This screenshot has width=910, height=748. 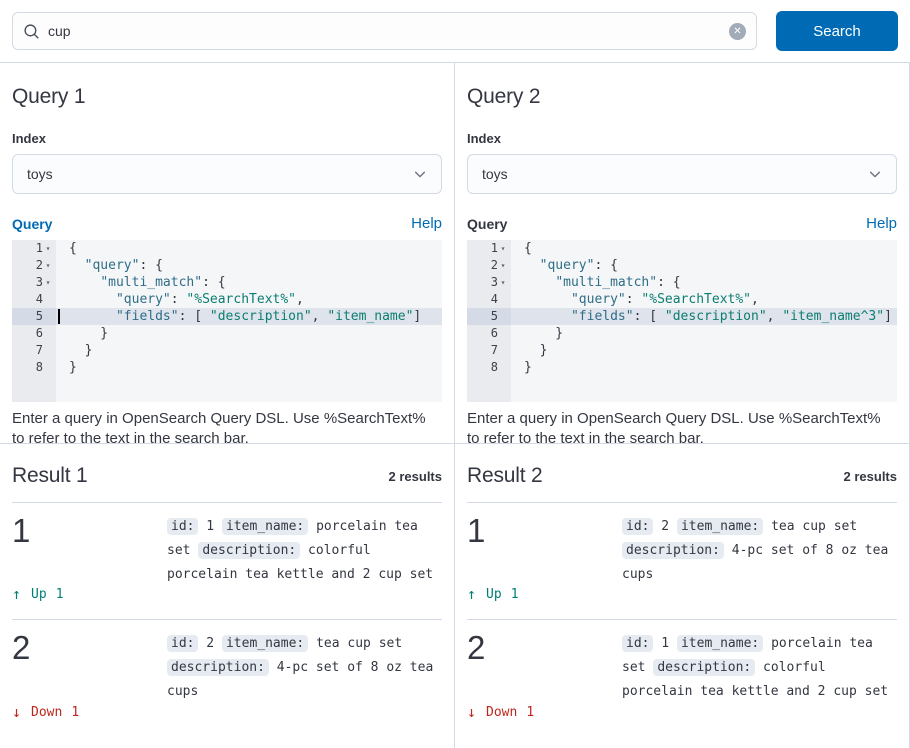 What do you see at coordinates (578, 265) in the screenshot?
I see `code-line-text: "query": {` at bounding box center [578, 265].